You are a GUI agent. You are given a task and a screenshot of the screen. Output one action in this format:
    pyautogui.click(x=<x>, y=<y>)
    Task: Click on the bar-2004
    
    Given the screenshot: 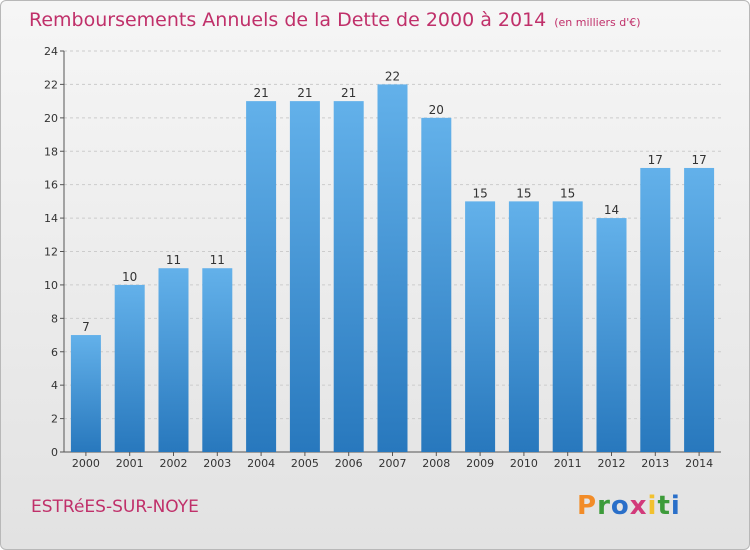 What is the action you would take?
    pyautogui.click(x=261, y=276)
    